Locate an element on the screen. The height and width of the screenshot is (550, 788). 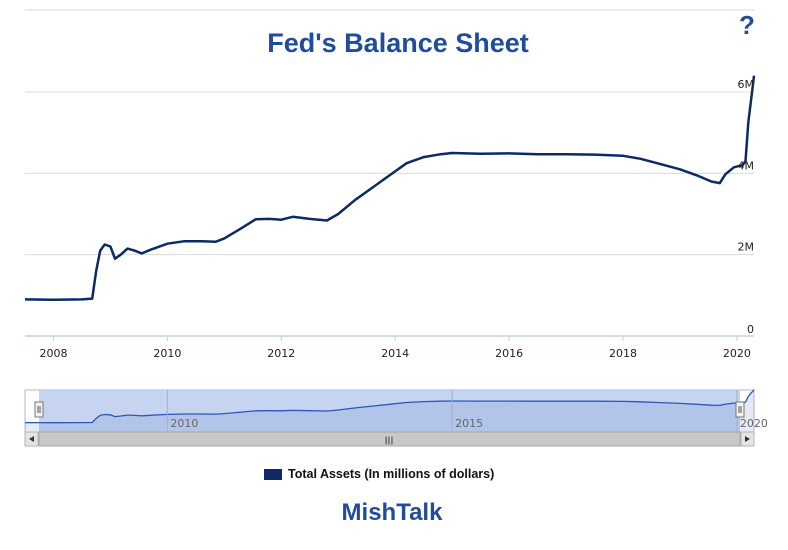
footer-brand: MishTalk is located at coordinates (392, 512).